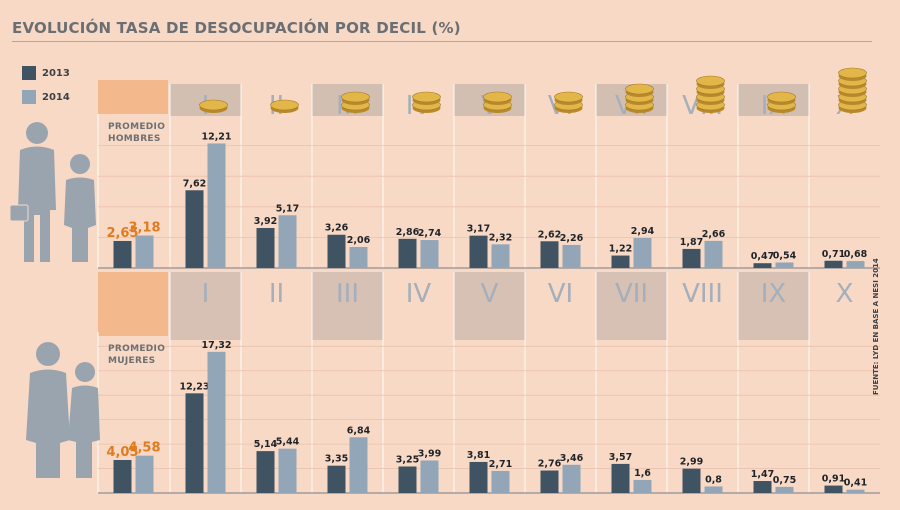 Image resolution: width=900 pixels, height=510 pixels. I want to click on decil-label-I: I, so click(206, 294).